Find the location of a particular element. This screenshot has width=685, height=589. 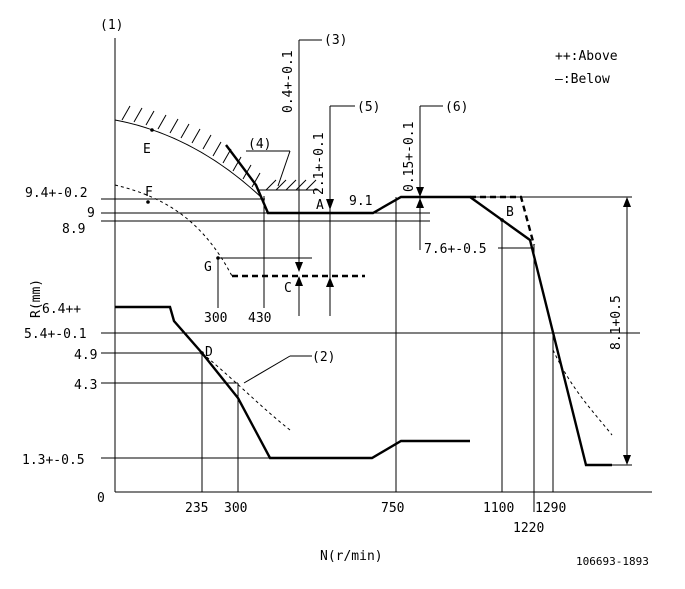

value-7.6: 7.6+-0.5 is located at coordinates (455, 249).